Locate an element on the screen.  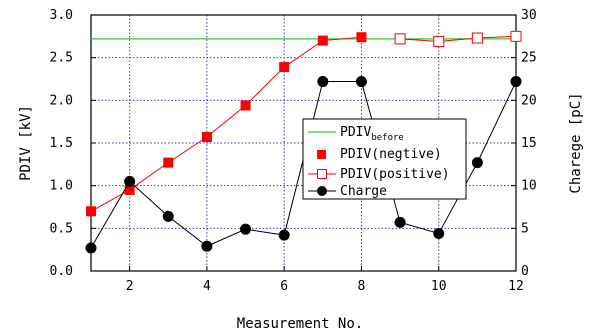
y-right-tick-label: 20 is located at coordinates (529, 100).